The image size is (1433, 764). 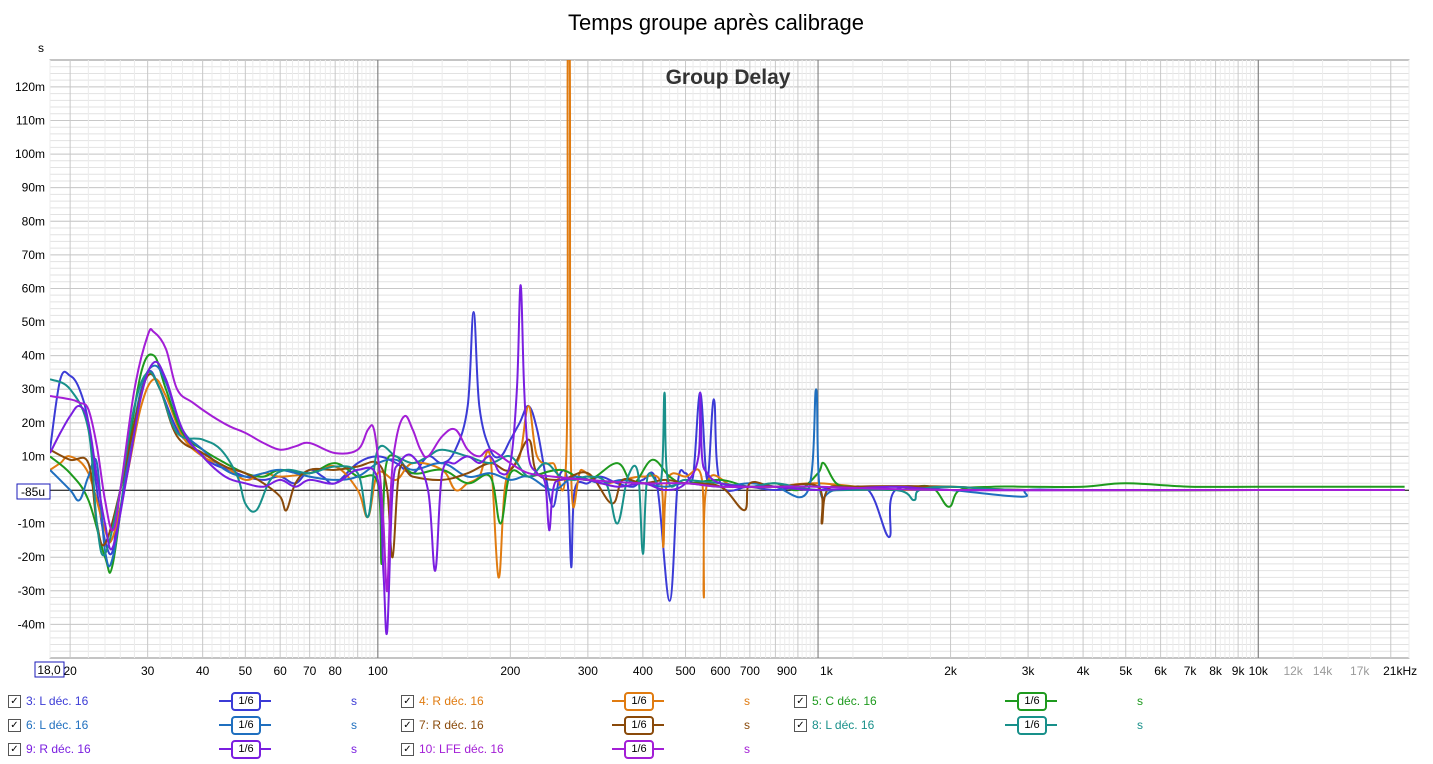 What do you see at coordinates (686, 671) in the screenshot?
I see `x-tick-label: 500` at bounding box center [686, 671].